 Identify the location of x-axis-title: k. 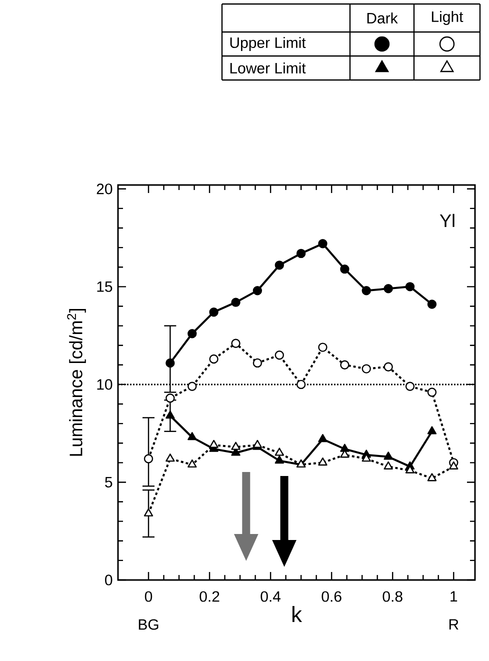
(297, 614).